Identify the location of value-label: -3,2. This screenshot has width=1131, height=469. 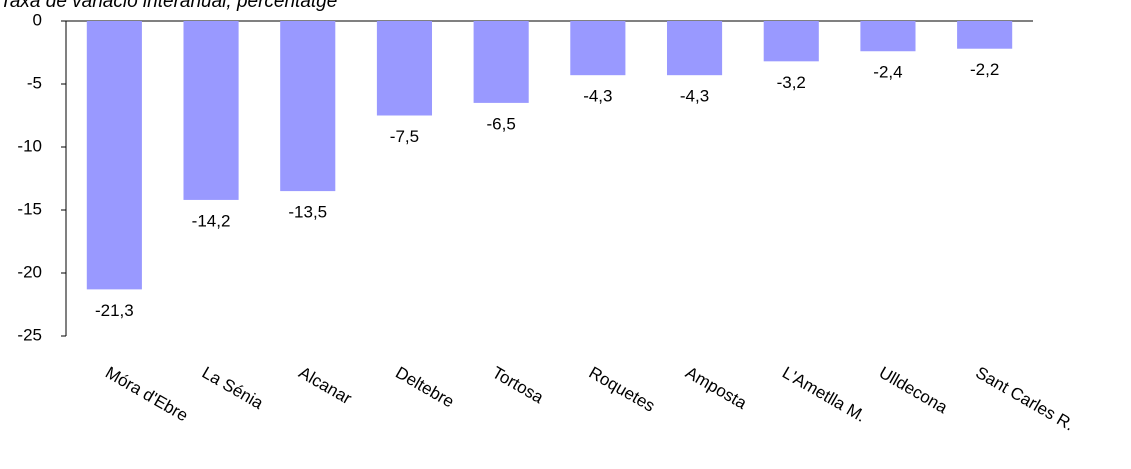
(791, 82).